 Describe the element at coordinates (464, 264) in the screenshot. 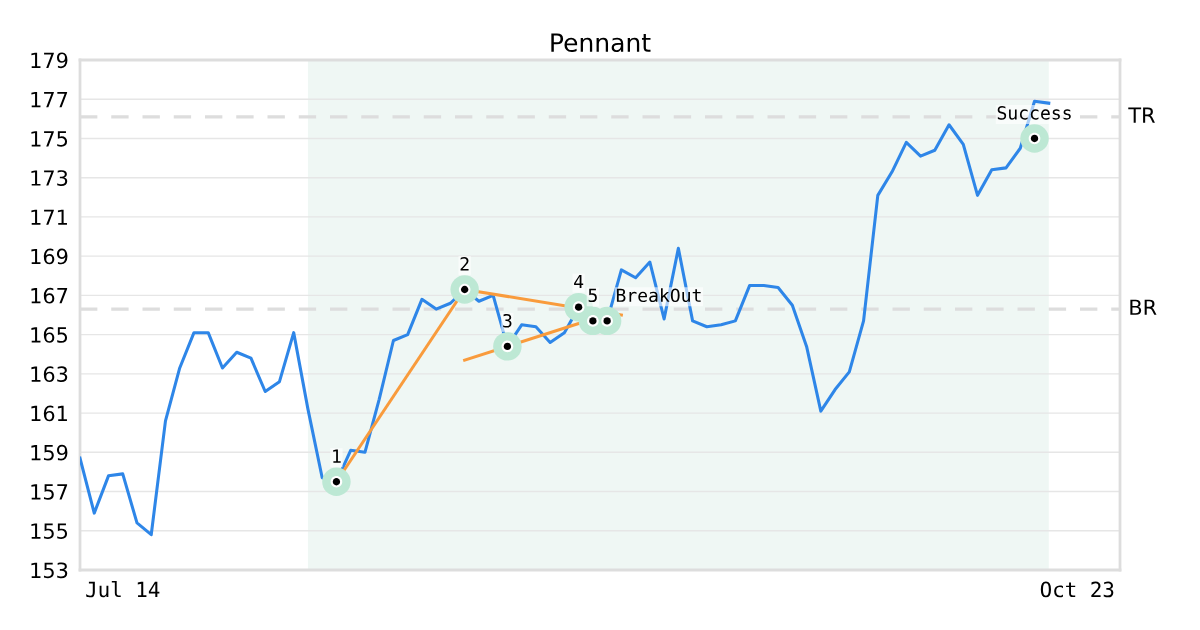

I see `annotation: 2` at that location.